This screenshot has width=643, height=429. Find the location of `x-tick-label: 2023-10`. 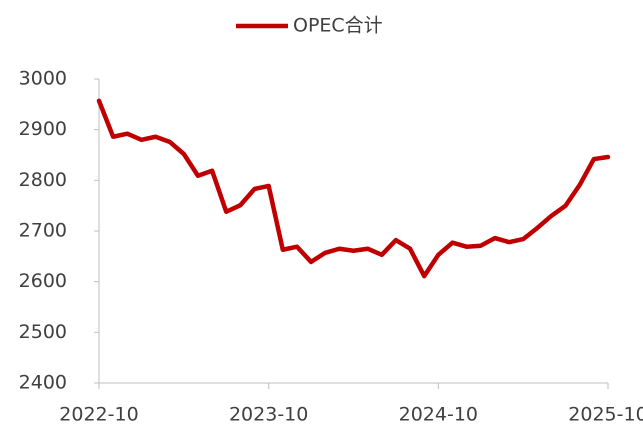

x-tick-label: 2023-10 is located at coordinates (268, 415).